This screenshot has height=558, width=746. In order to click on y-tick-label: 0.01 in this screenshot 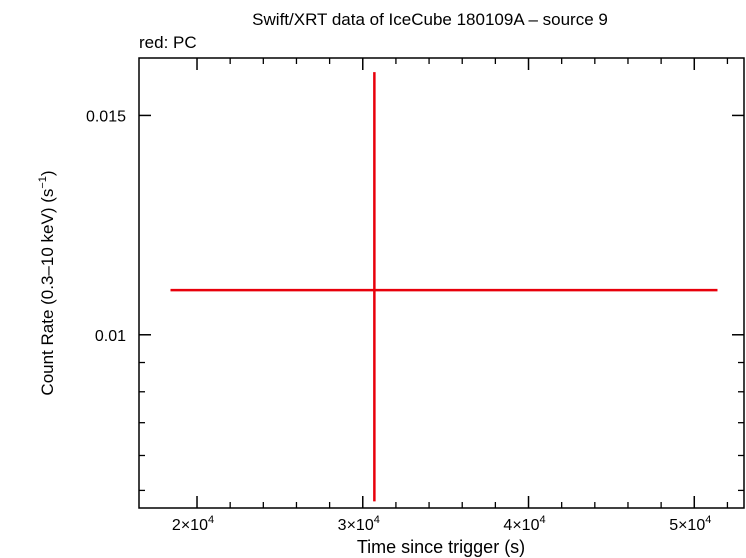, I will do `click(110, 336)`.